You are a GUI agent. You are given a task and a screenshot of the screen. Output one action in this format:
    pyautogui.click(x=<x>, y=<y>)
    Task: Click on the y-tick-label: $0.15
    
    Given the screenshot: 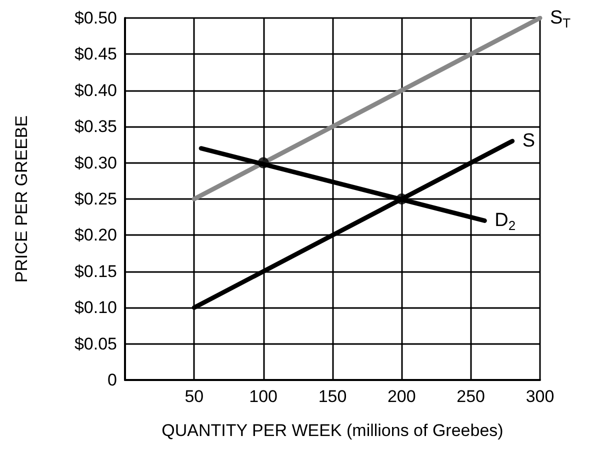 What is the action you would take?
    pyautogui.click(x=95, y=271)
    